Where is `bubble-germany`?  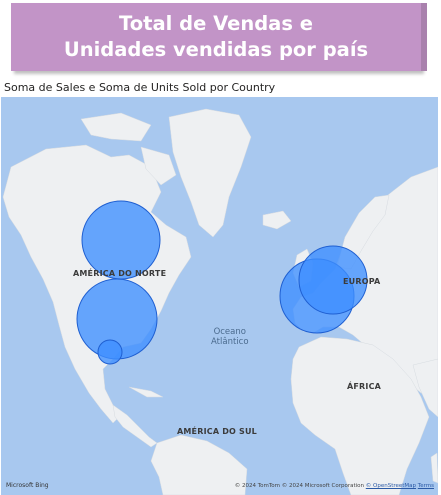
bubble-germany is located at coordinates (333, 280).